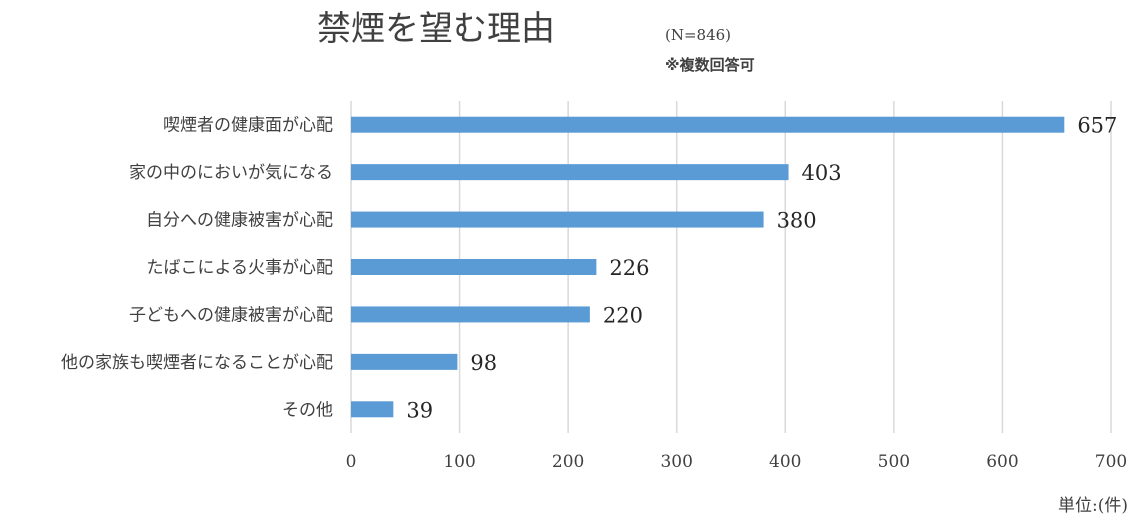 The image size is (1144, 527). What do you see at coordinates (710, 65) in the screenshot?
I see `chart-subtitle: ※複数回答可` at bounding box center [710, 65].